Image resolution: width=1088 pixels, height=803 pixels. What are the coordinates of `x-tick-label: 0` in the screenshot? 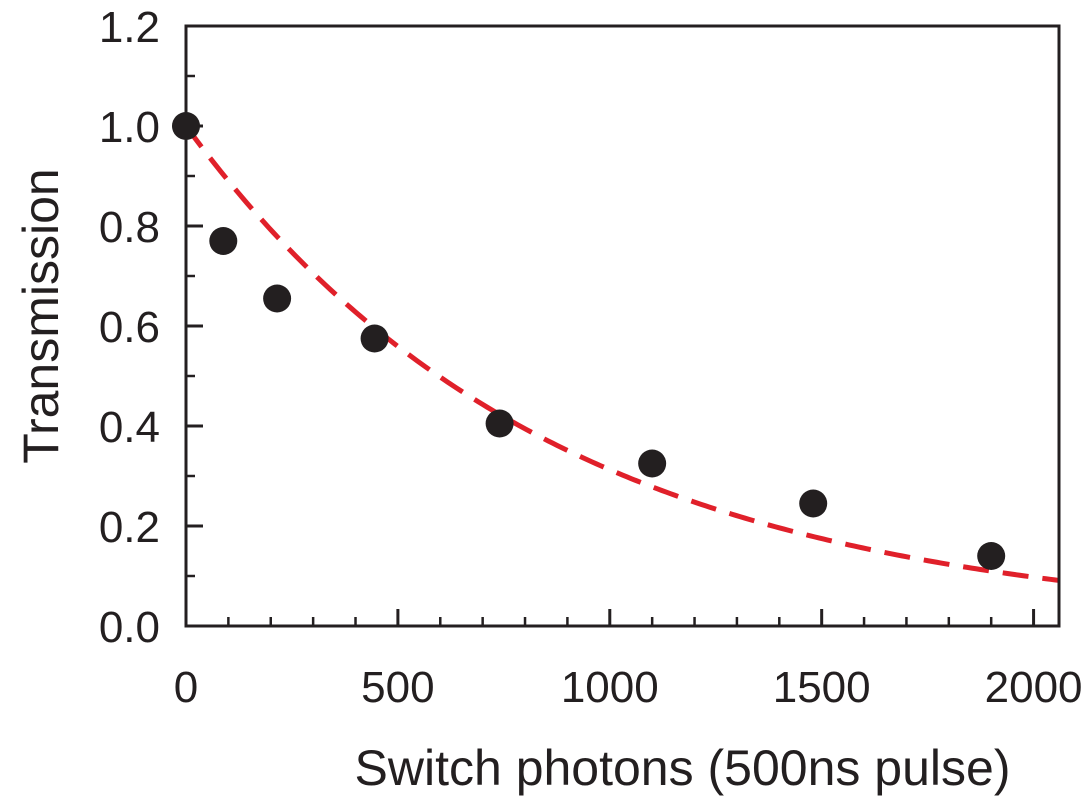 It's located at (186, 687).